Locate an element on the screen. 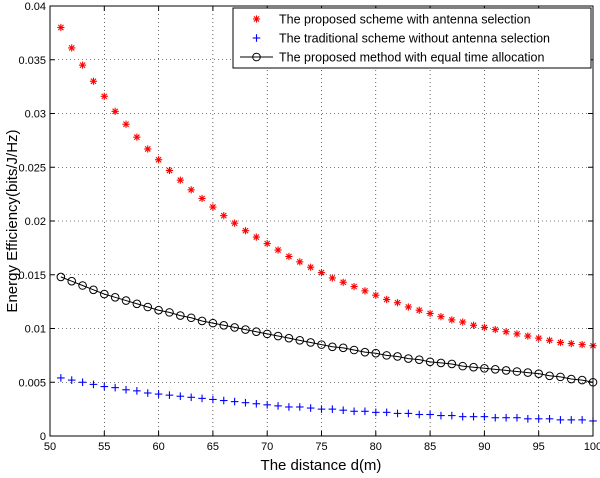 The height and width of the screenshot is (478, 600). y-tick-label: 0 is located at coordinates (43, 437).